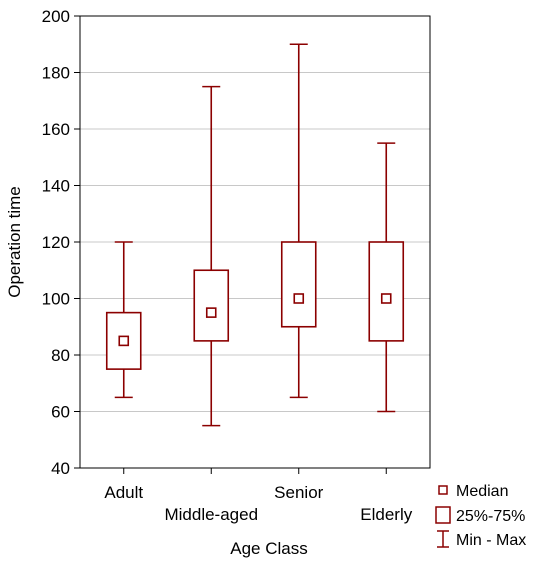 This screenshot has height=562, width=550. What do you see at coordinates (211, 256) in the screenshot?
I see `box-middle-aged` at bounding box center [211, 256].